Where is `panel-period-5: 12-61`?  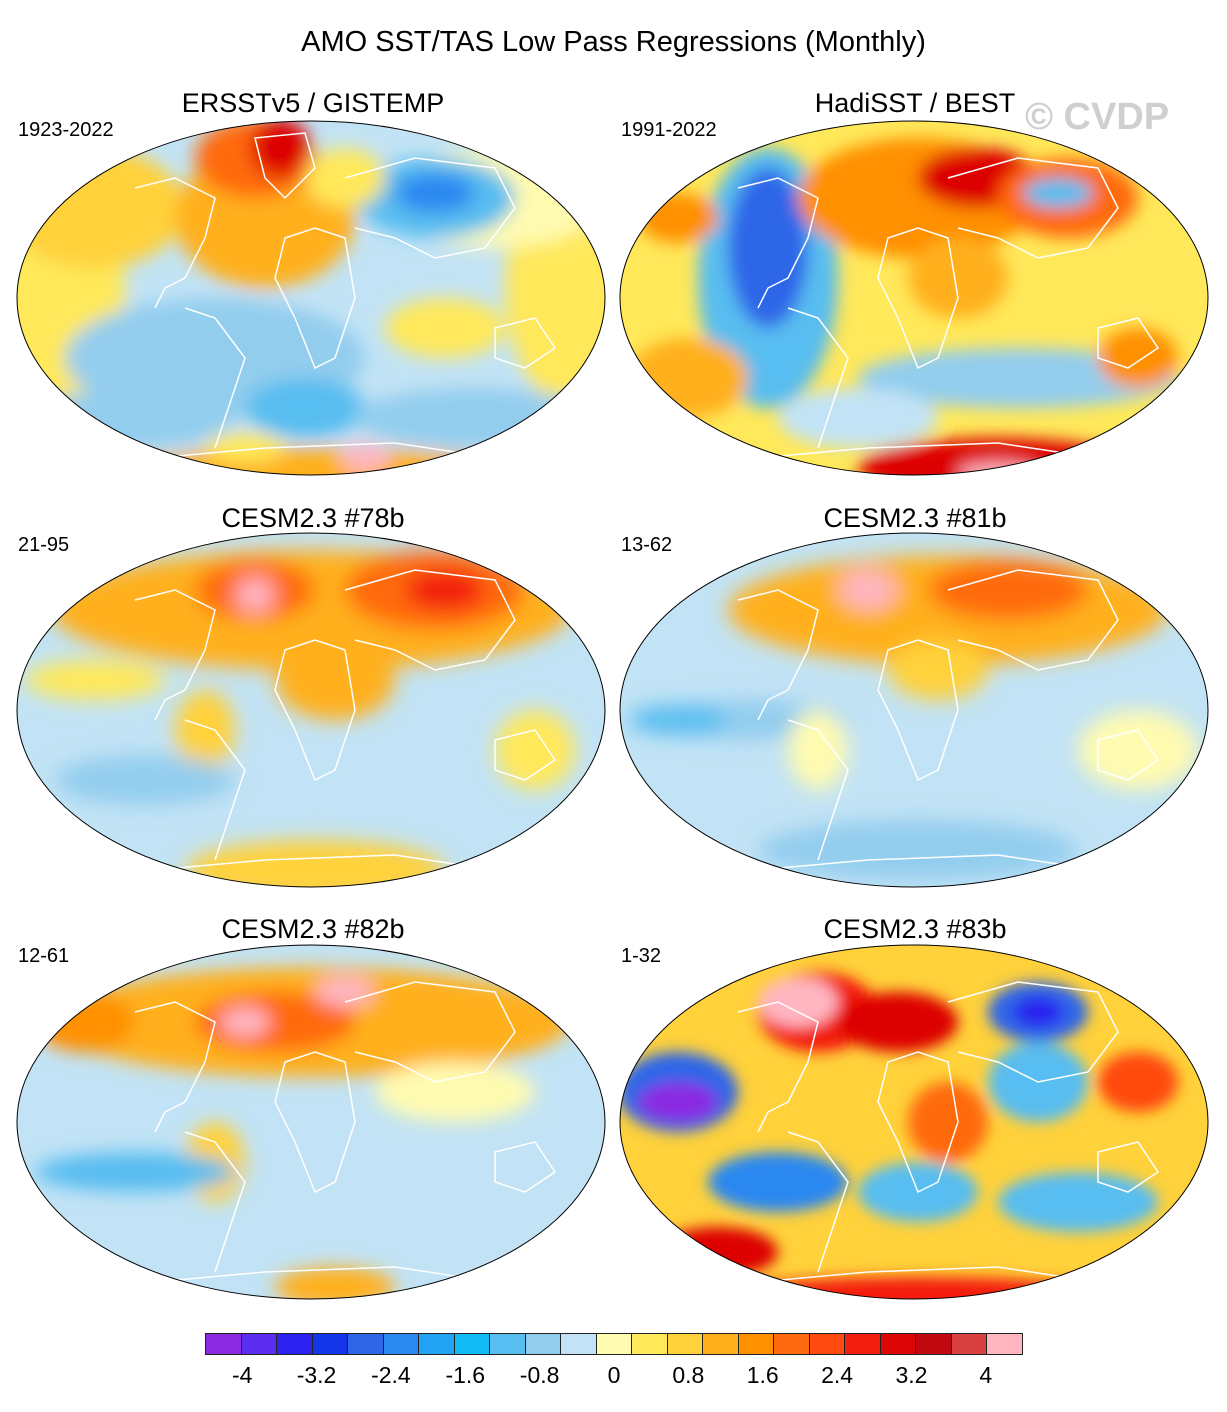
panel-period-5: 12-61 is located at coordinates (44, 956).